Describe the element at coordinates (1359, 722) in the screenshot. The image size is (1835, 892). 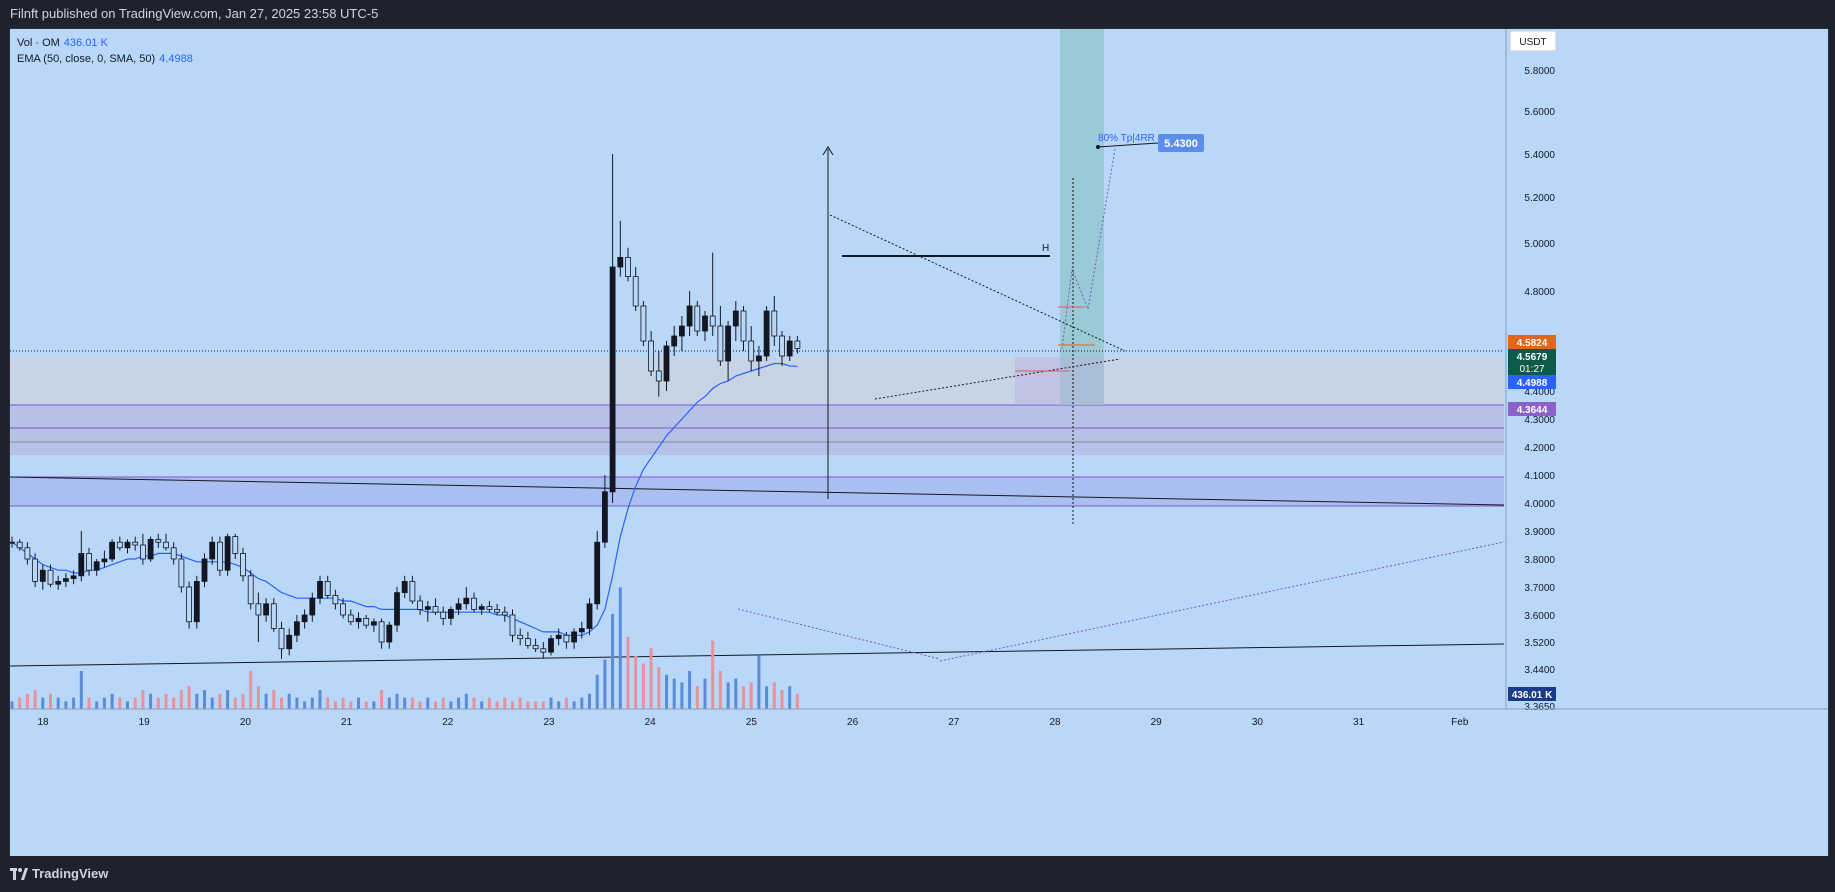
I see `time-tick-label: 31` at that location.